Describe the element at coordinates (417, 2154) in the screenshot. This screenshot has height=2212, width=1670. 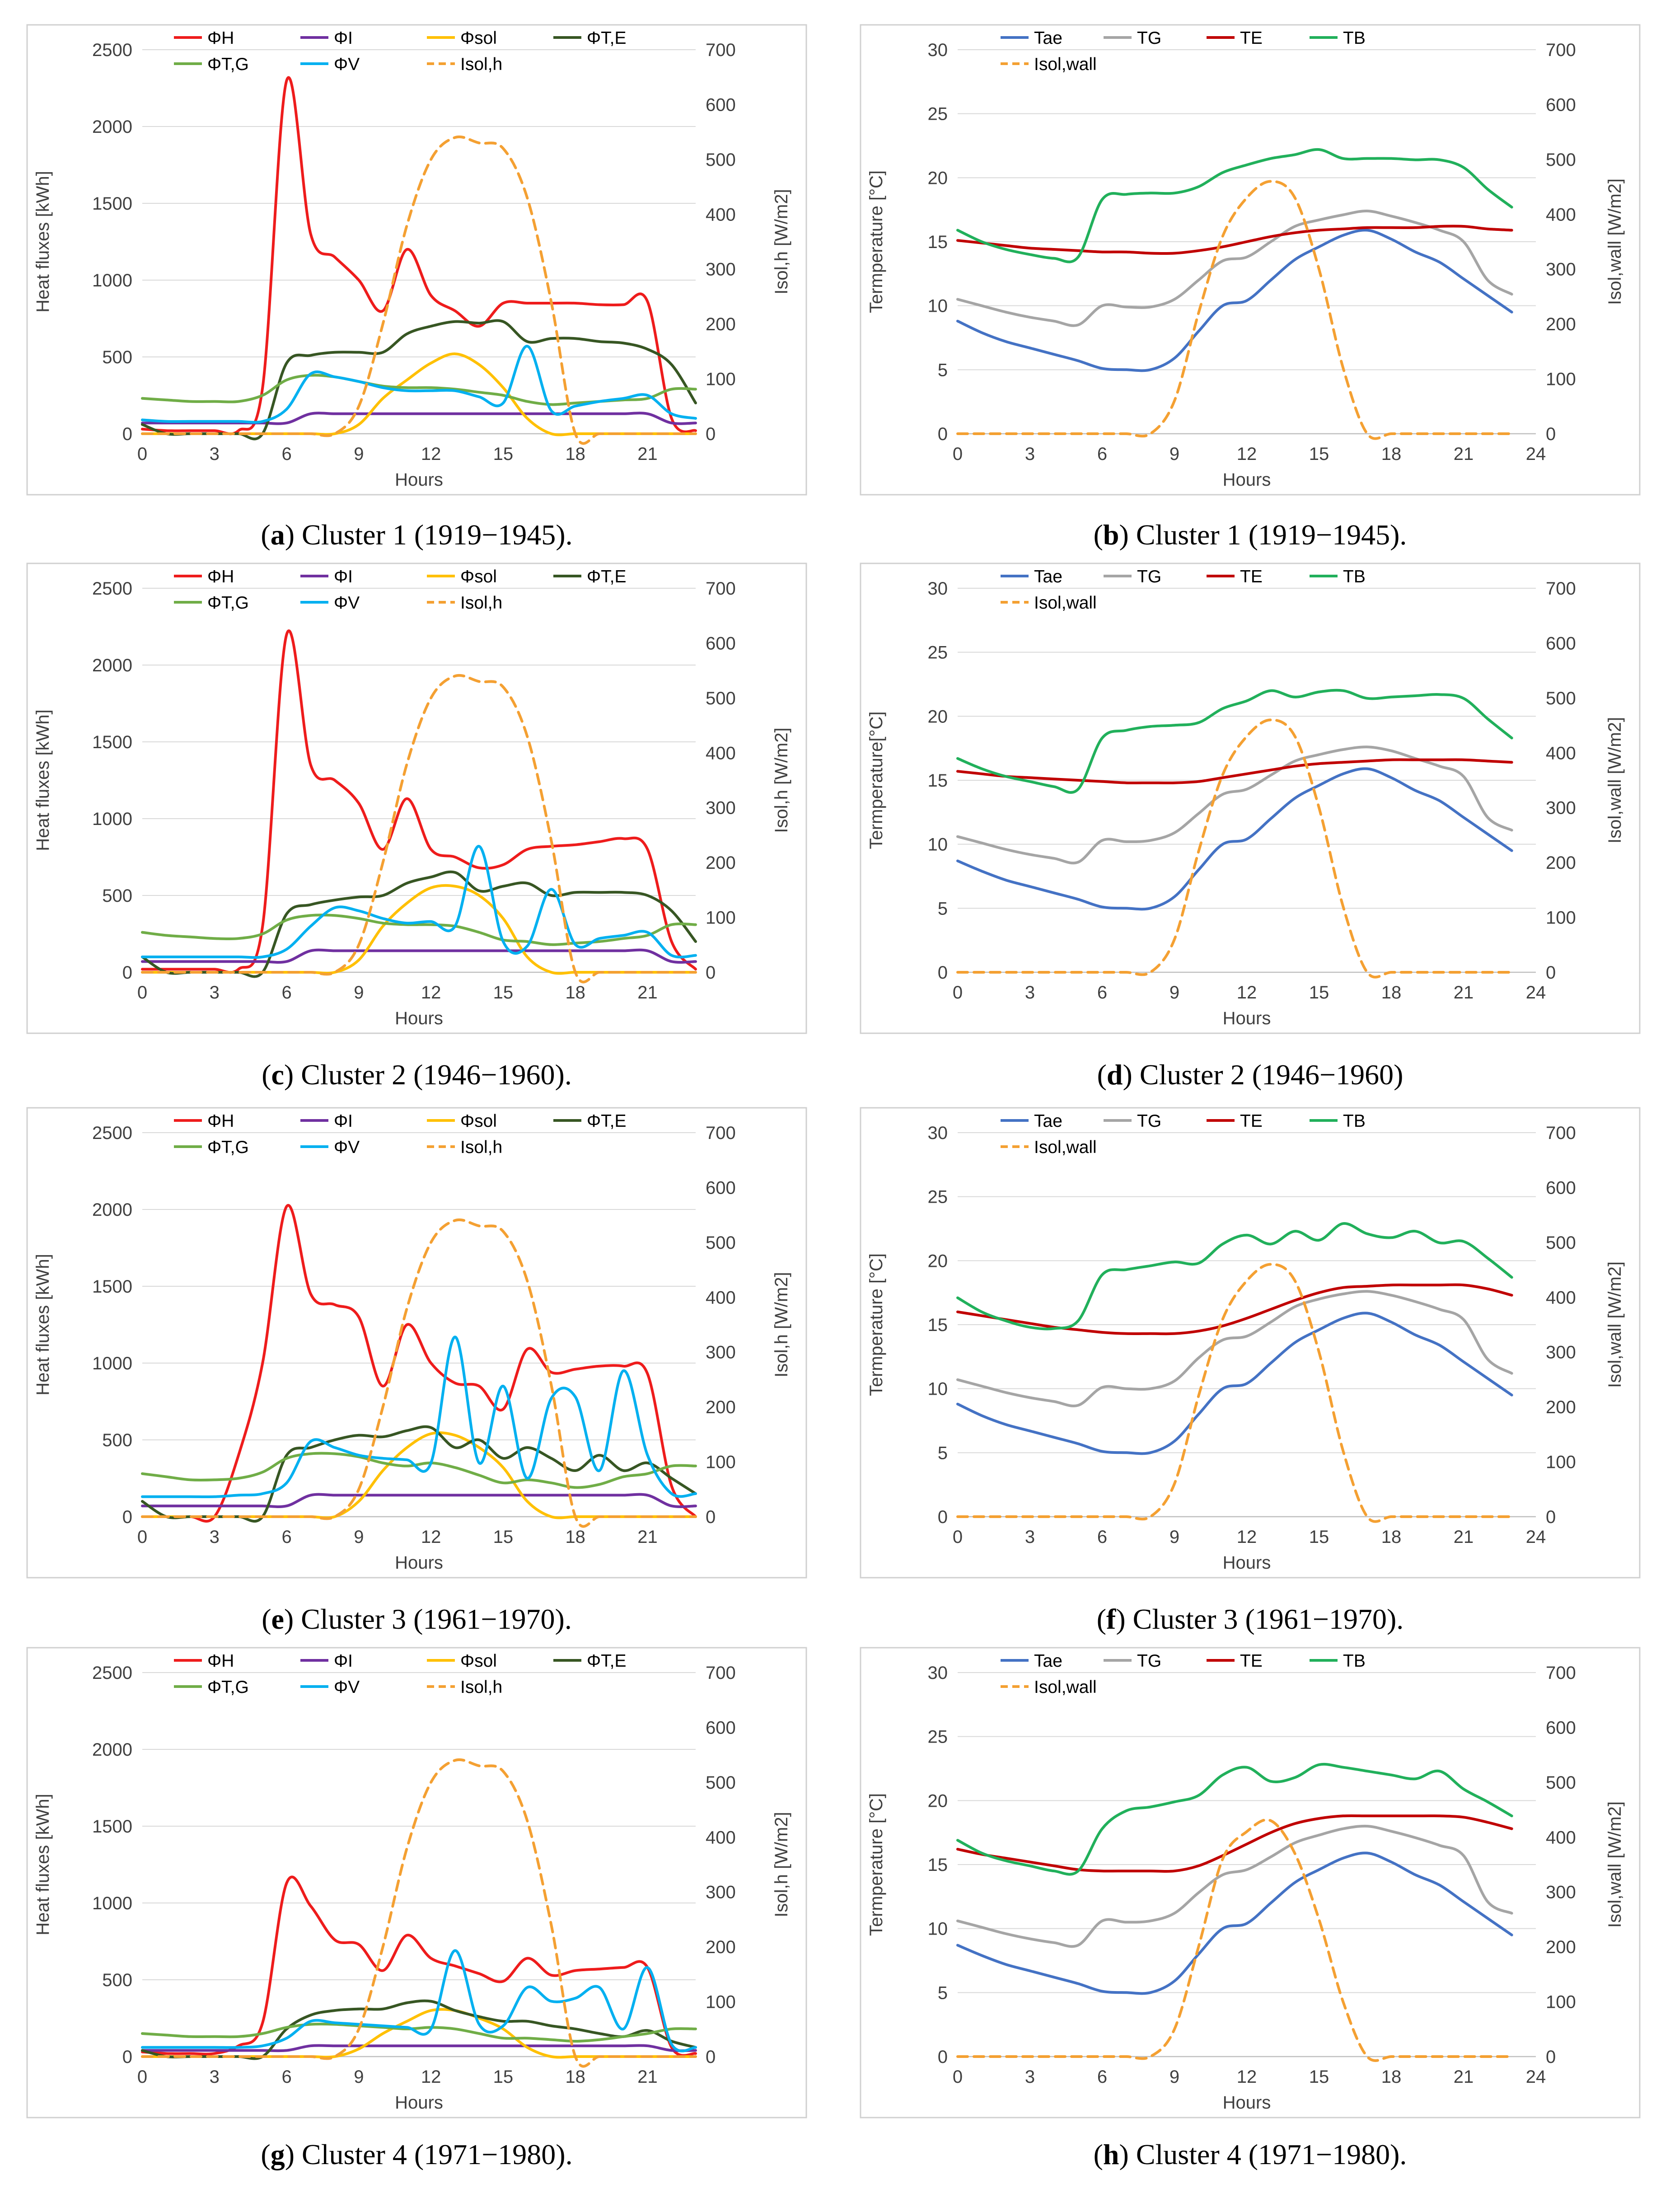
I see `caption-g: (g) Cluster 4 (1971−1980).` at that location.